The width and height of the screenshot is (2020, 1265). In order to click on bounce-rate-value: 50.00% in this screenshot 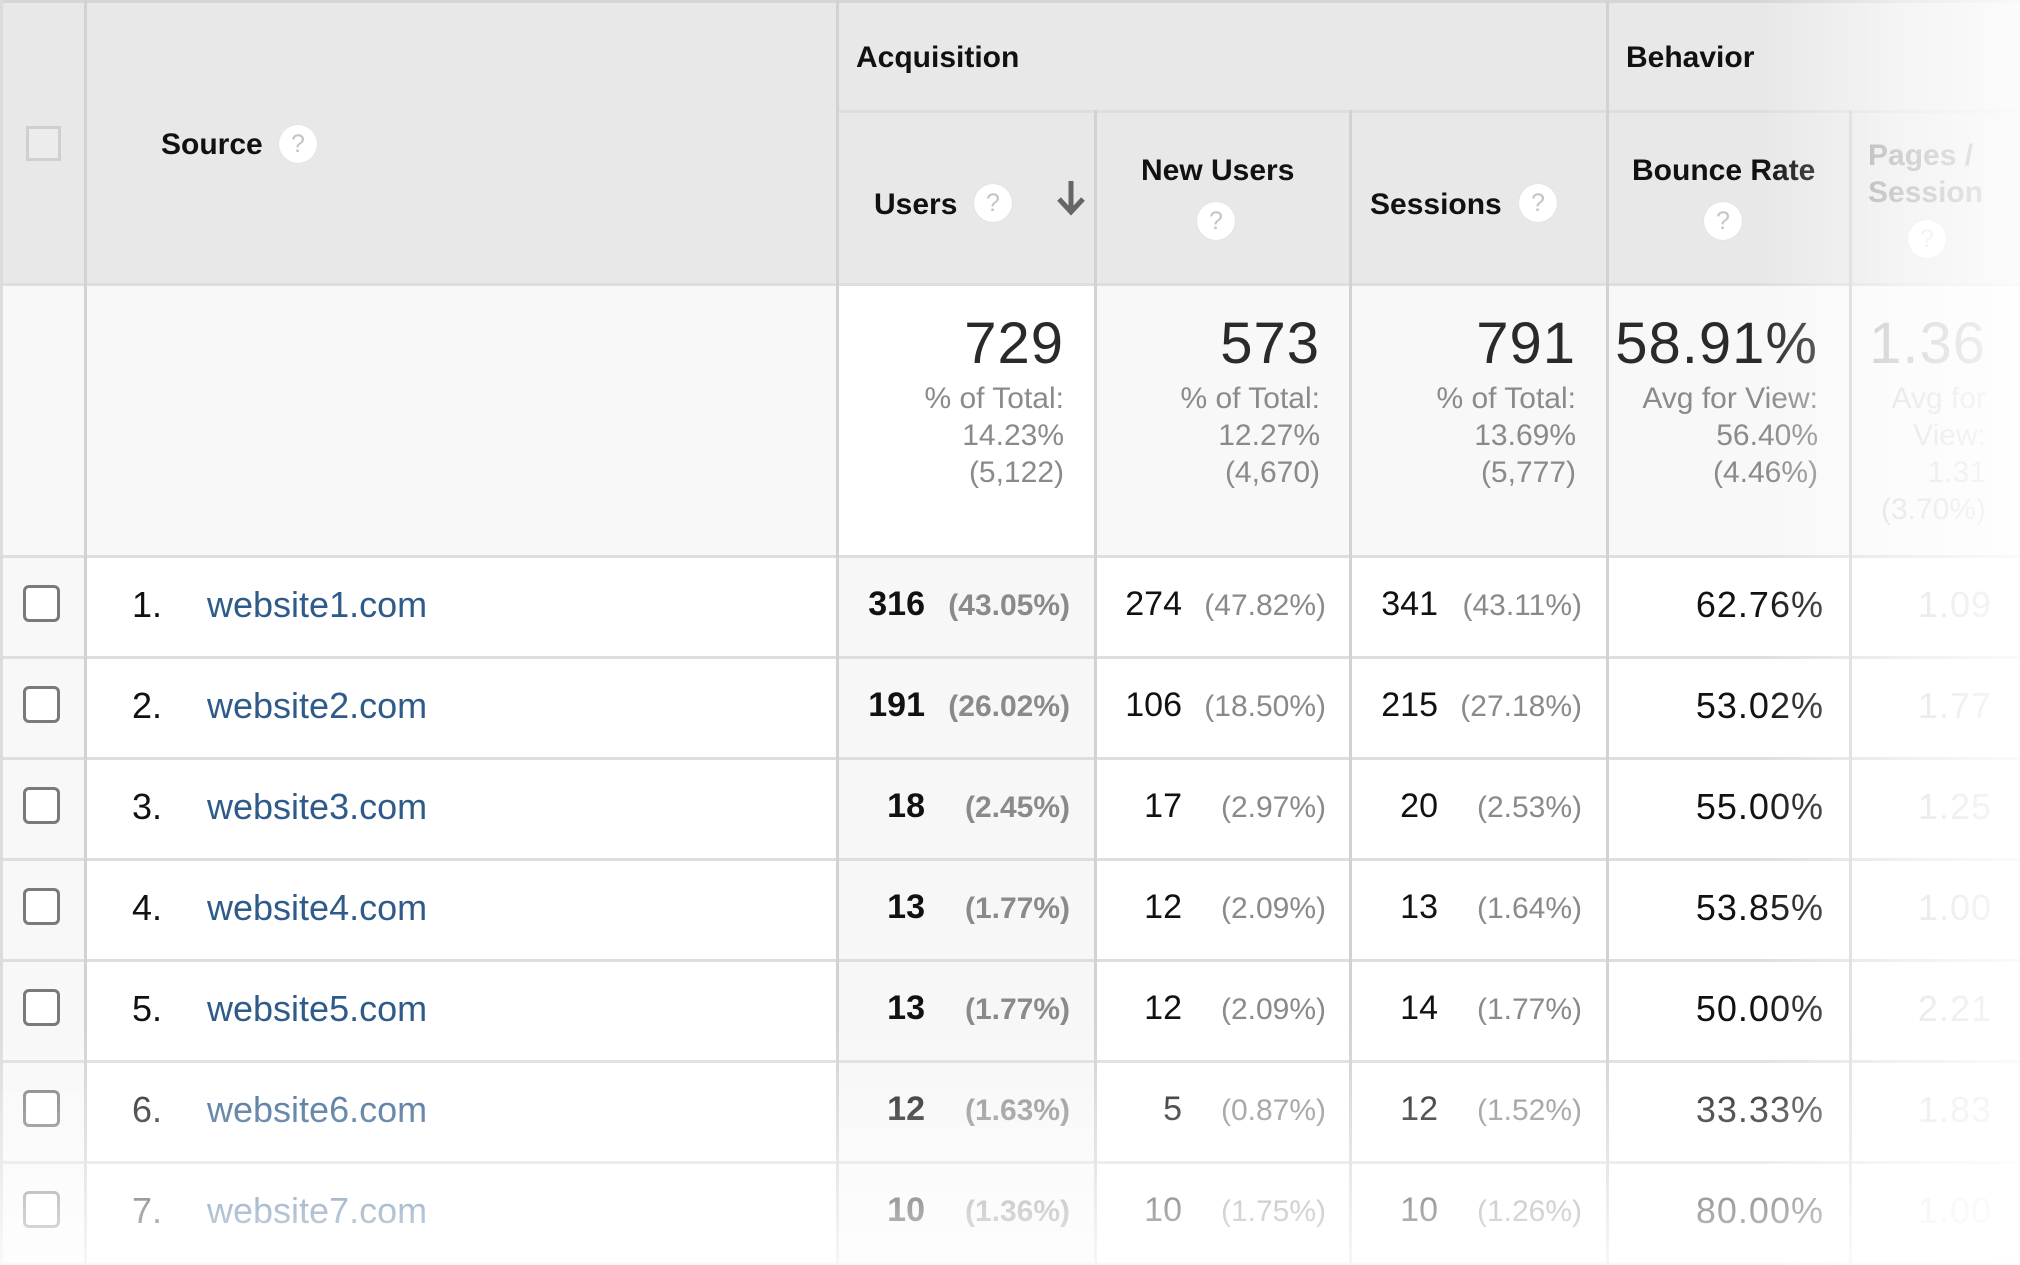, I will do `click(1759, 1008)`.